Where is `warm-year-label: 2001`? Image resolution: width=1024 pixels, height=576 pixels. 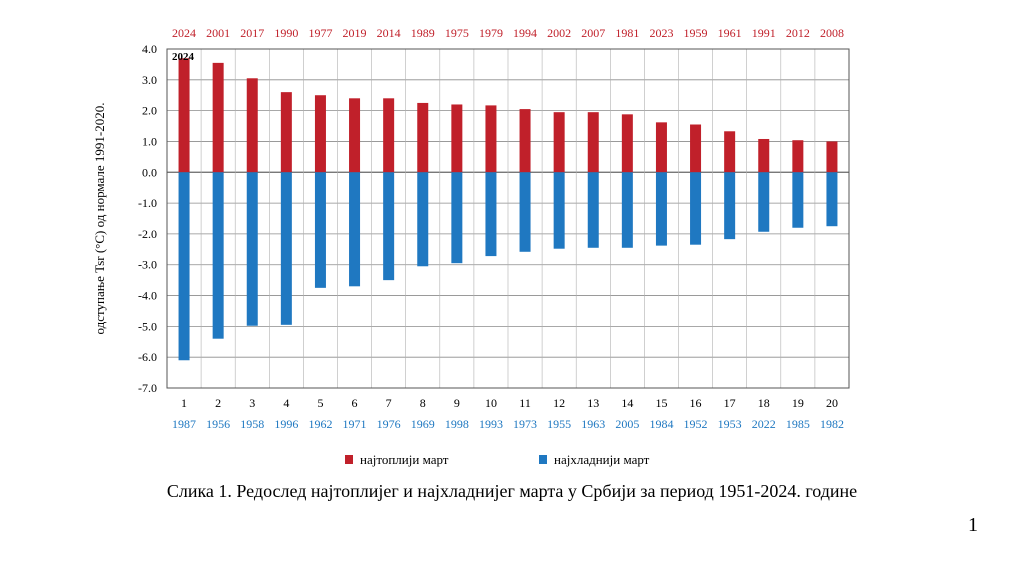
warm-year-label: 2001 is located at coordinates (218, 33).